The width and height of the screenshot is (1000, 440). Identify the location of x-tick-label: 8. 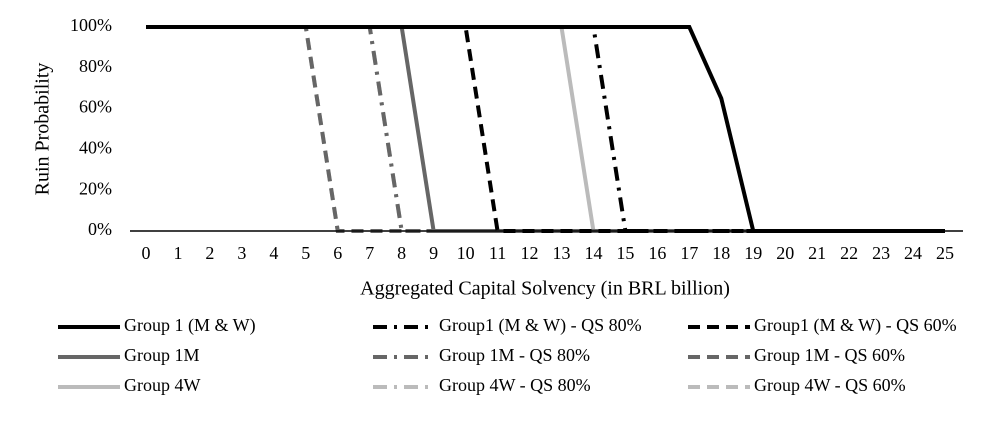
(401, 253).